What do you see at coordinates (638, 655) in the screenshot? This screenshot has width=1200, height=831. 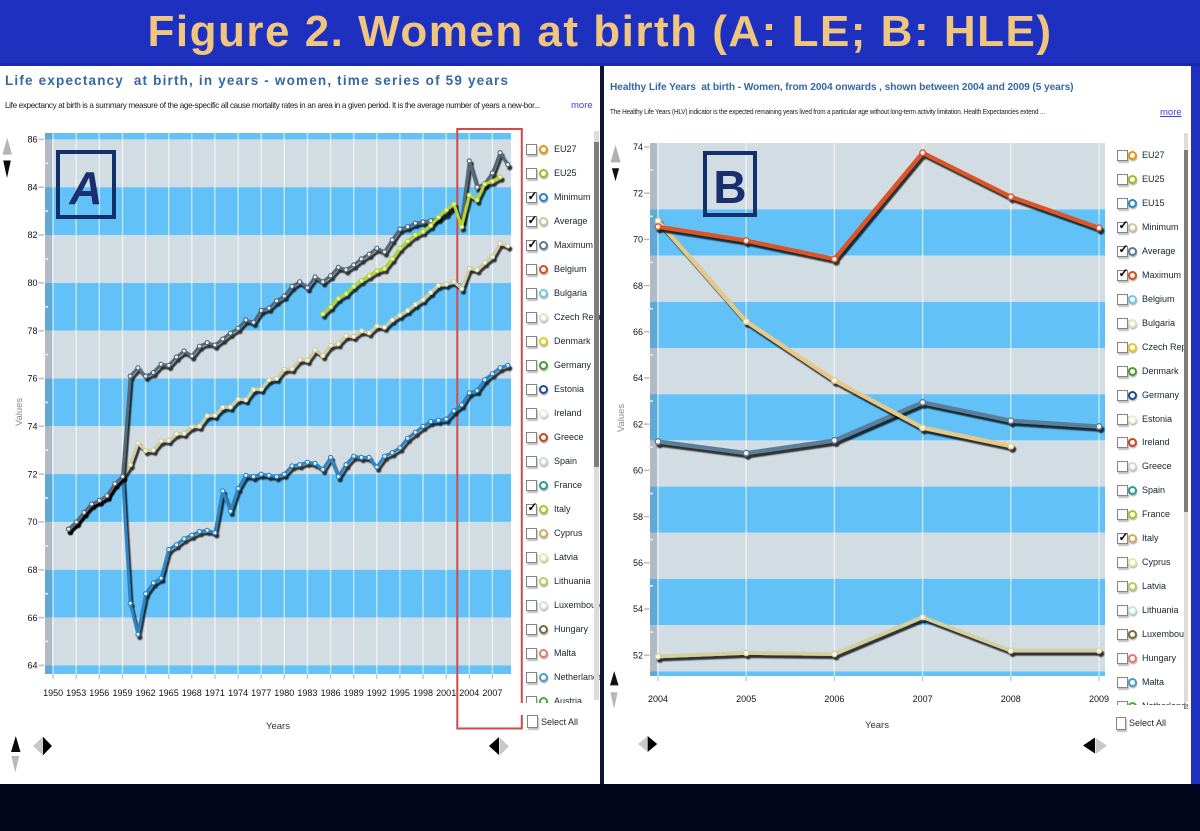 I see `svg-text: 52` at bounding box center [638, 655].